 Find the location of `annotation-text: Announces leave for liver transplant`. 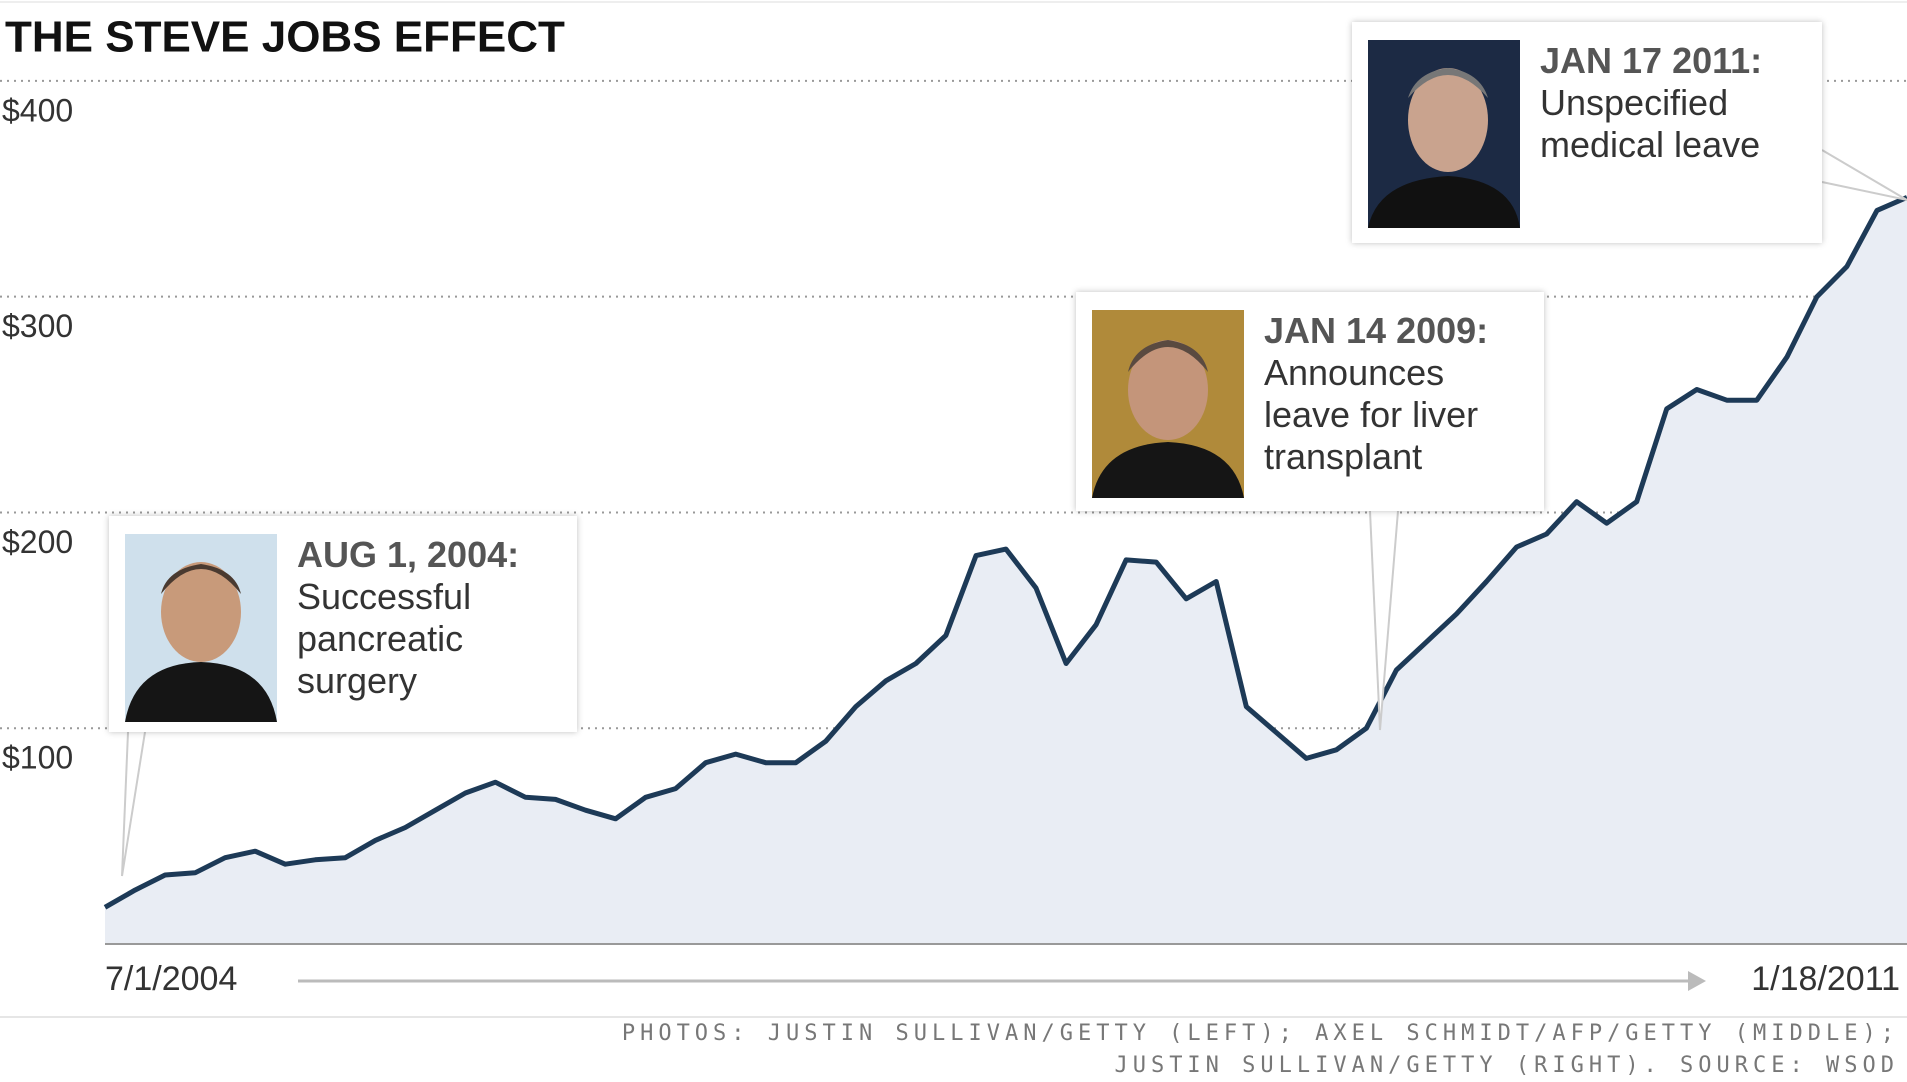

annotation-text: Announces leave for liver transplant is located at coordinates (1371, 414).